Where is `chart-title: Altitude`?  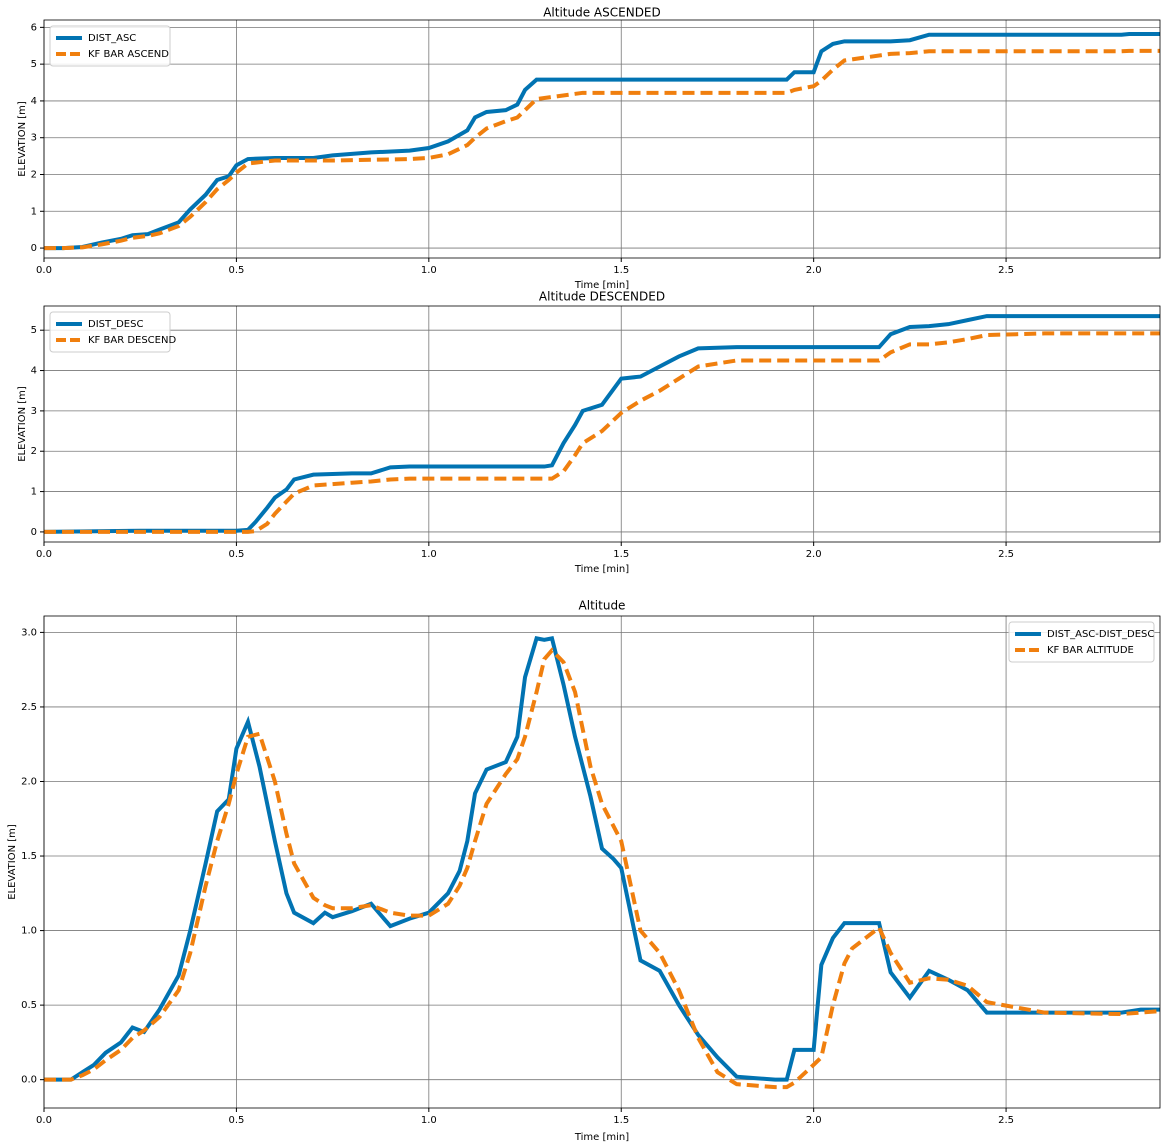 chart-title: Altitude is located at coordinates (602, 606).